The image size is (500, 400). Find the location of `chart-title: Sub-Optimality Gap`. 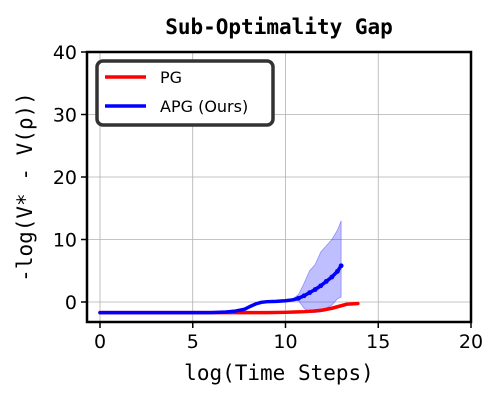

chart-title: Sub-Optimality Gap is located at coordinates (279, 27).